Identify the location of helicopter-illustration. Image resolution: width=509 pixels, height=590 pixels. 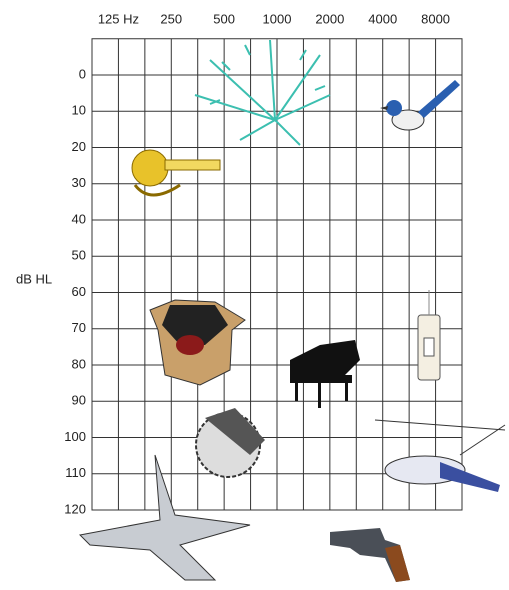
(440, 455).